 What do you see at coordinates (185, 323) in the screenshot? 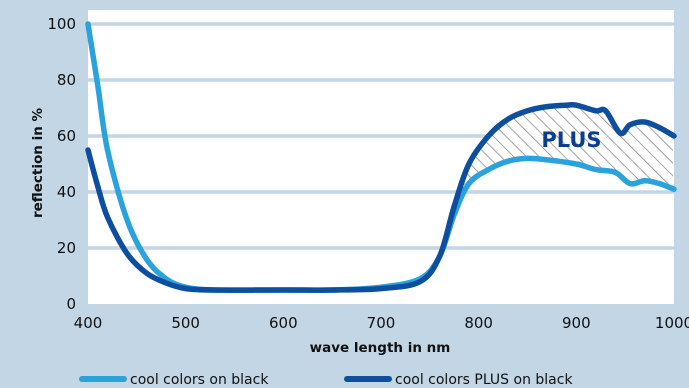
I see `x-tick-label: 500` at bounding box center [185, 323].